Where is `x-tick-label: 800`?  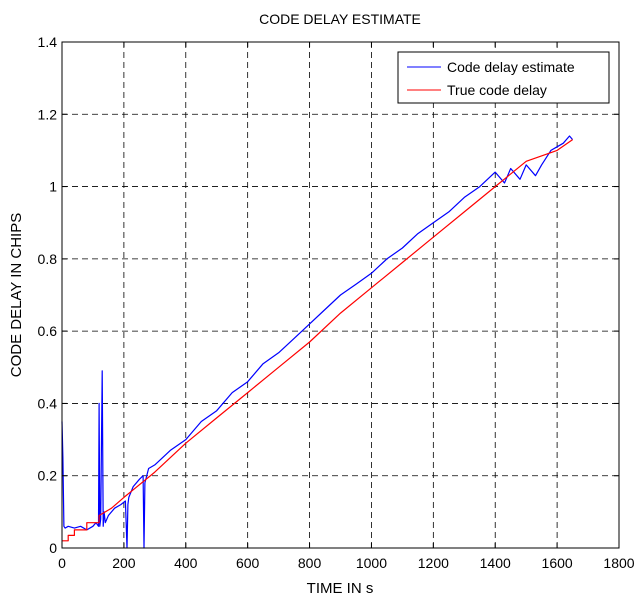
x-tick-label: 800 is located at coordinates (310, 563).